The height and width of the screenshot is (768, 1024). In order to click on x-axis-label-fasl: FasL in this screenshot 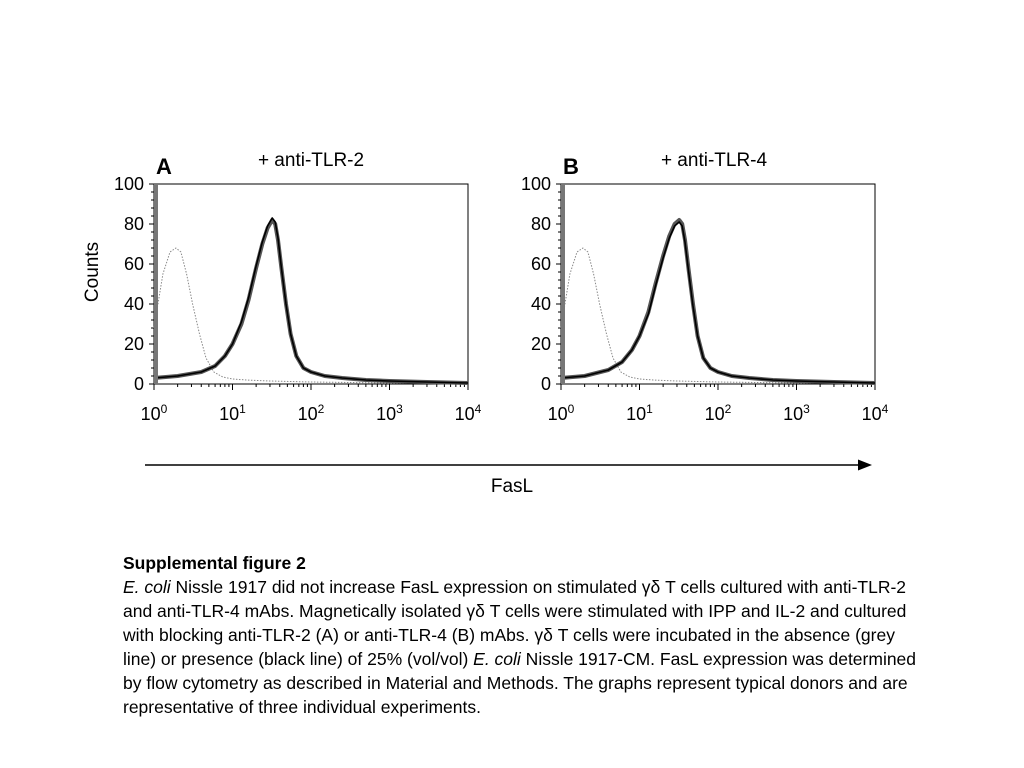, I will do `click(512, 486)`.